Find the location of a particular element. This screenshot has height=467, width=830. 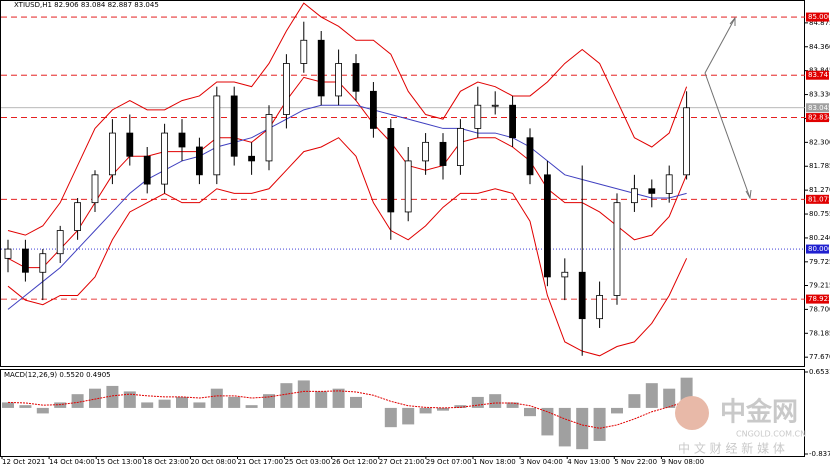

y-tick-label: 84.875 is located at coordinates (819, 23).